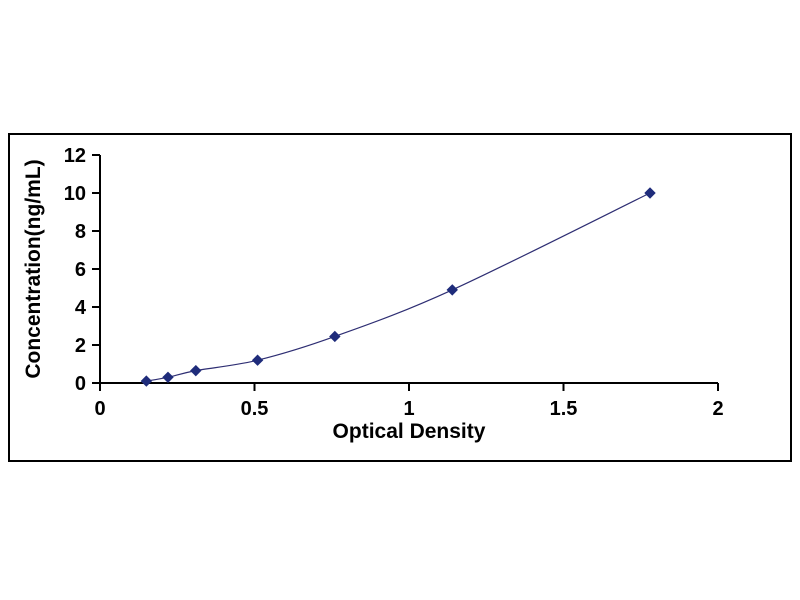 The height and width of the screenshot is (600, 800). What do you see at coordinates (255, 409) in the screenshot?
I see `x-tick-label: 0.5` at bounding box center [255, 409].